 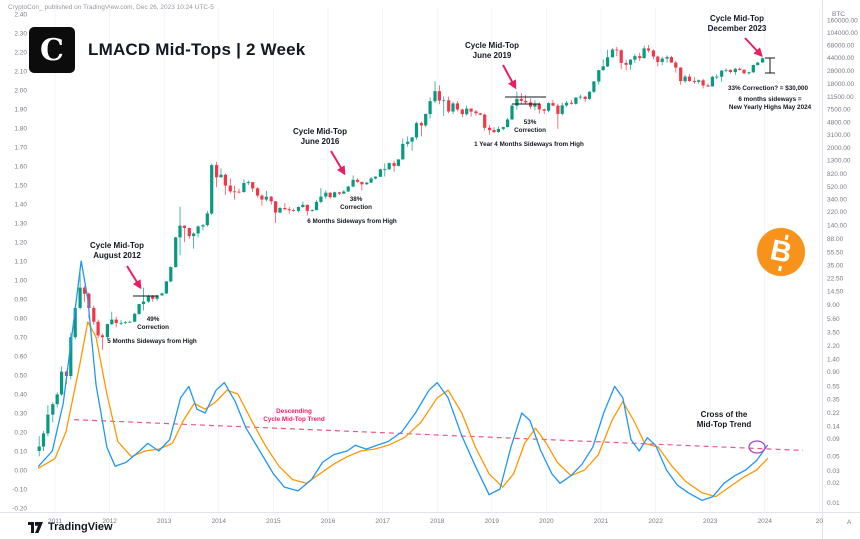 What do you see at coordinates (20, 205) in the screenshot?
I see `indicator-axis-label: 1.40` at bounding box center [20, 205].